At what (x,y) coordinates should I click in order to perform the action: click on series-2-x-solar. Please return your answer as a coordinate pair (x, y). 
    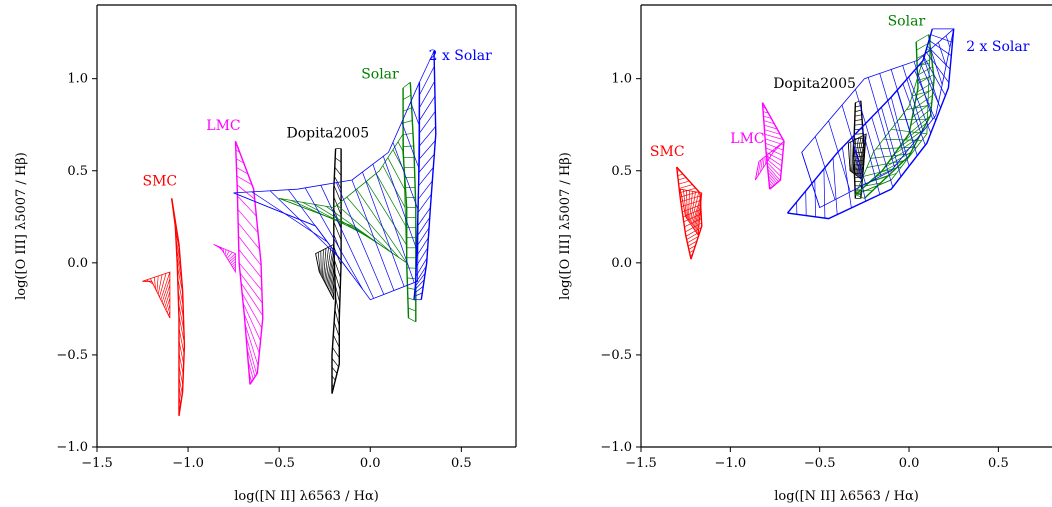
    Looking at the image, I should click on (870, 123).